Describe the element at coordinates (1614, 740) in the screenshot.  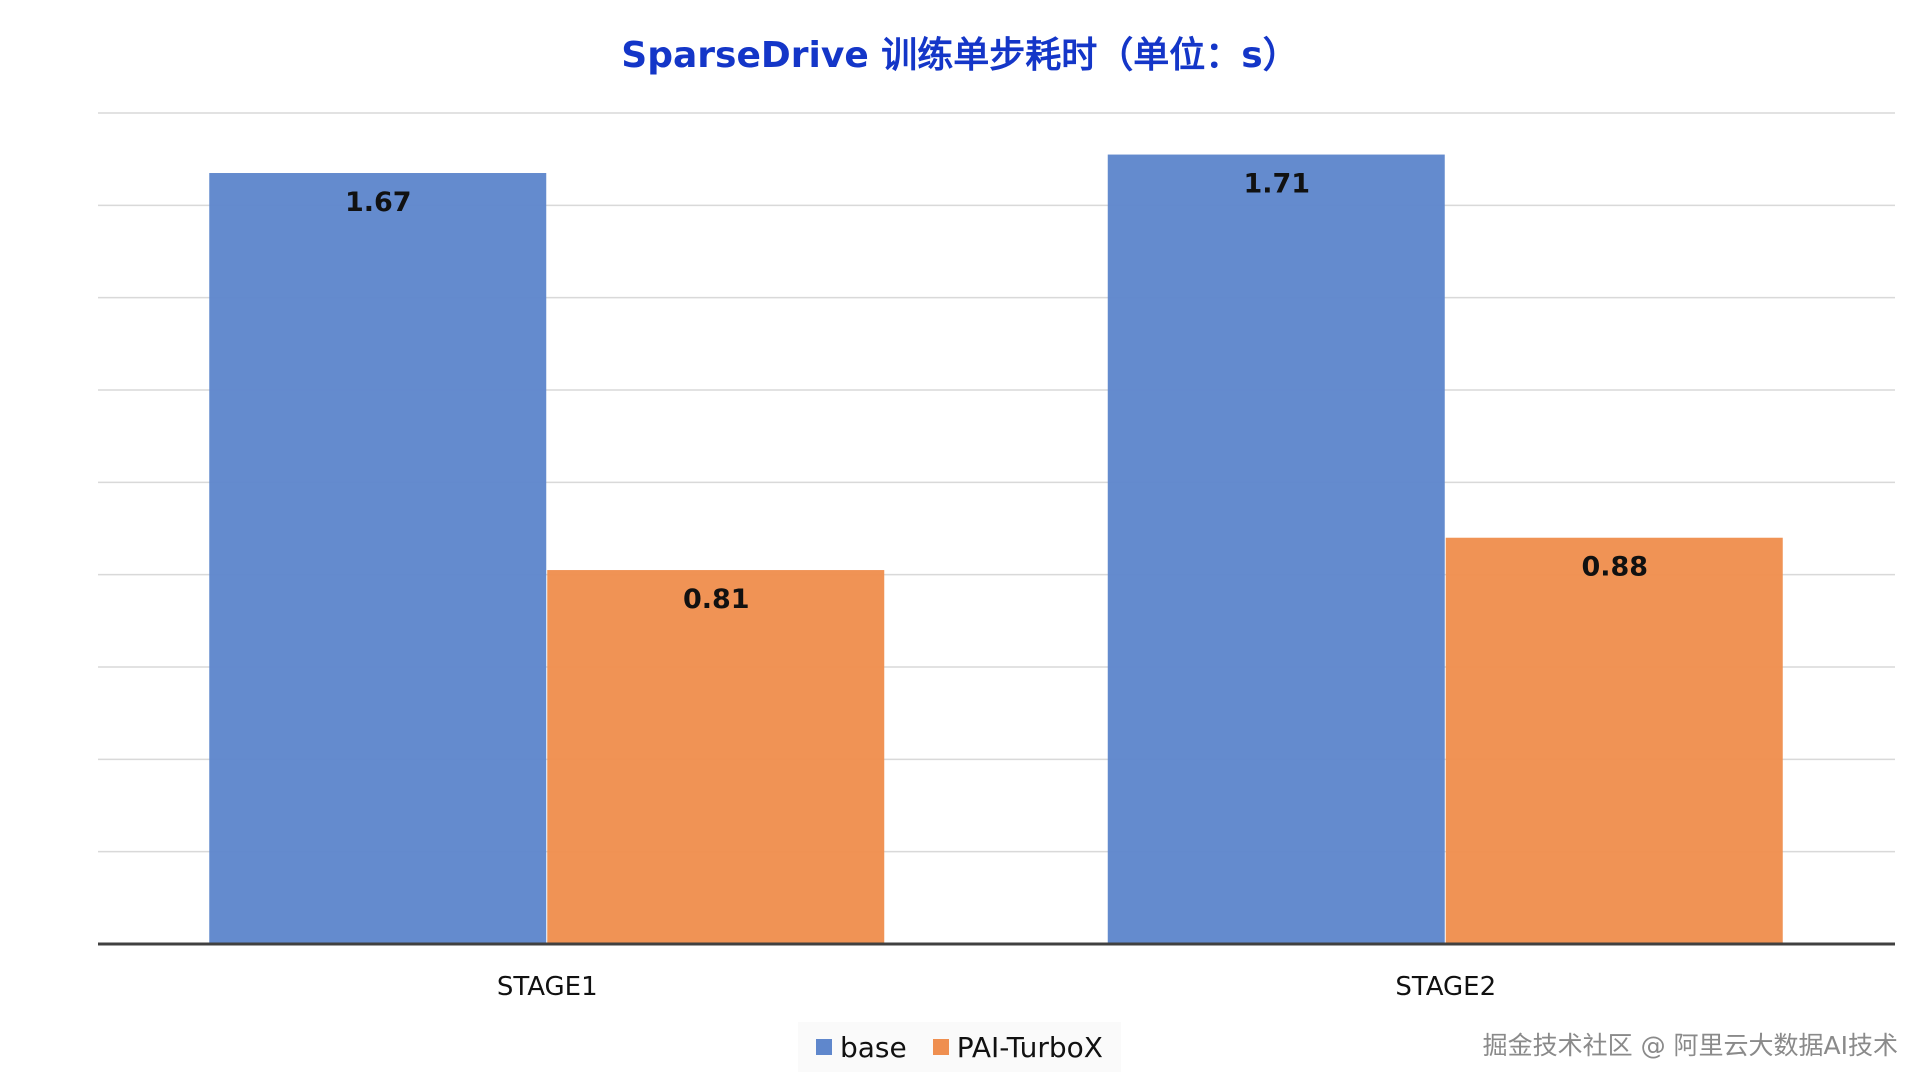
I see `bar-pai-turbox-stage2` at that location.